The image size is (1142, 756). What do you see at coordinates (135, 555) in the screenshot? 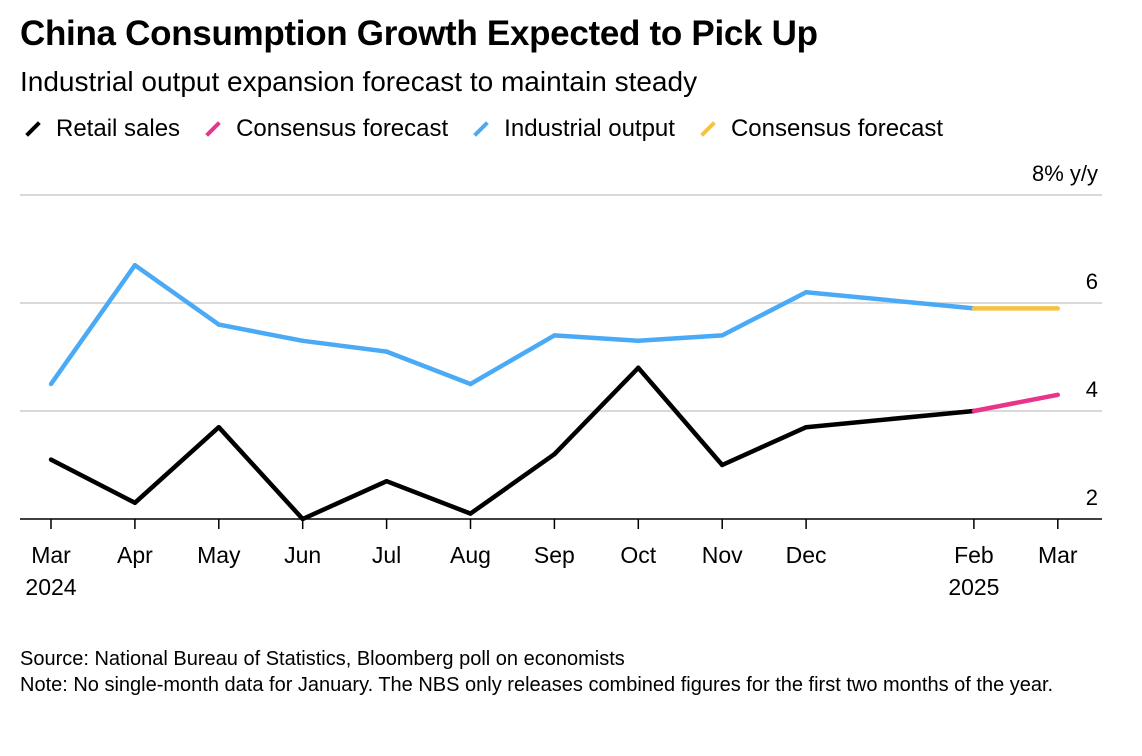
I see `x-tick-label-2024-04: Apr` at bounding box center [135, 555].